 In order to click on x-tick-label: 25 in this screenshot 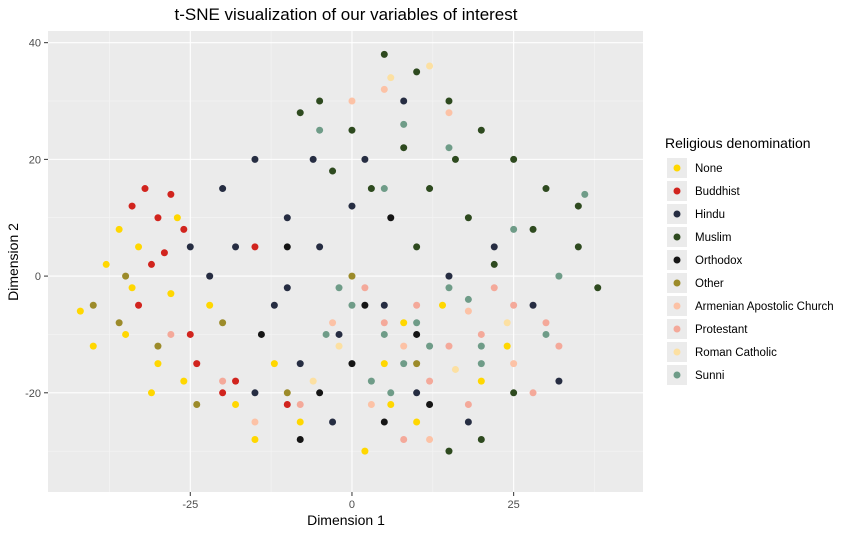, I will do `click(514, 505)`.